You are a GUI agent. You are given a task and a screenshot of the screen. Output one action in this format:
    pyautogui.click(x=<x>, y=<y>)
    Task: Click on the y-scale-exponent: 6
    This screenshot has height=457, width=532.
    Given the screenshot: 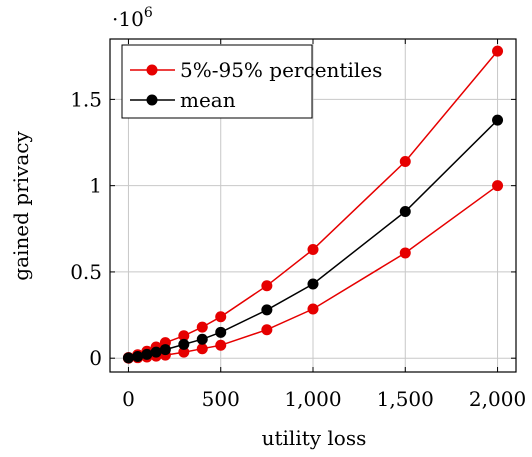 What is the action you would take?
    pyautogui.click(x=148, y=13)
    